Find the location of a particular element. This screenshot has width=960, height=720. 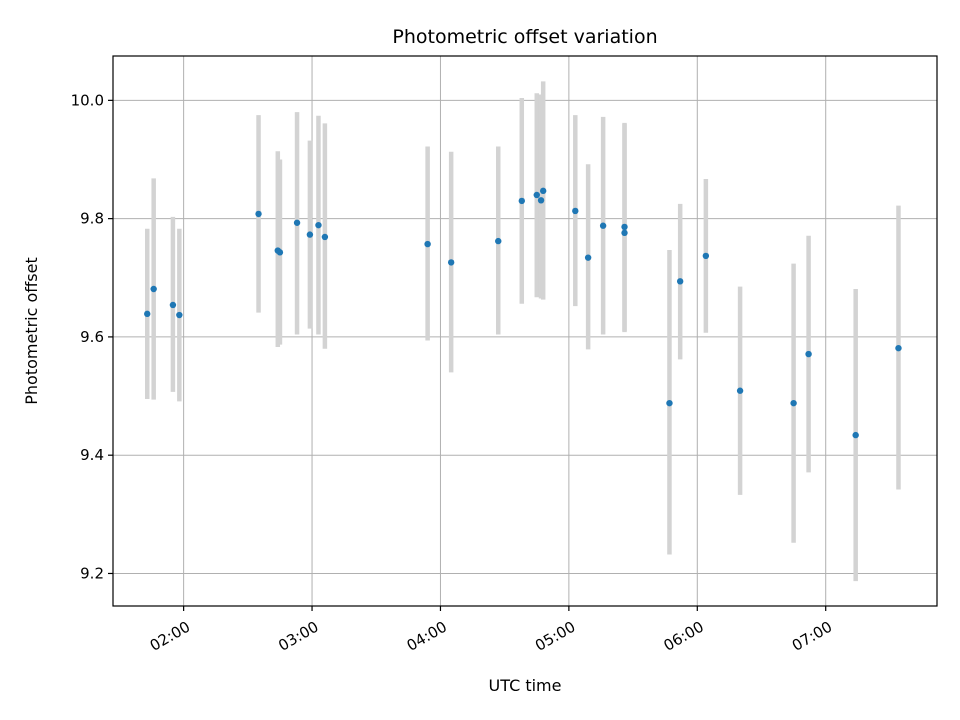

y-tick-label: 10.0 is located at coordinates (87, 100).